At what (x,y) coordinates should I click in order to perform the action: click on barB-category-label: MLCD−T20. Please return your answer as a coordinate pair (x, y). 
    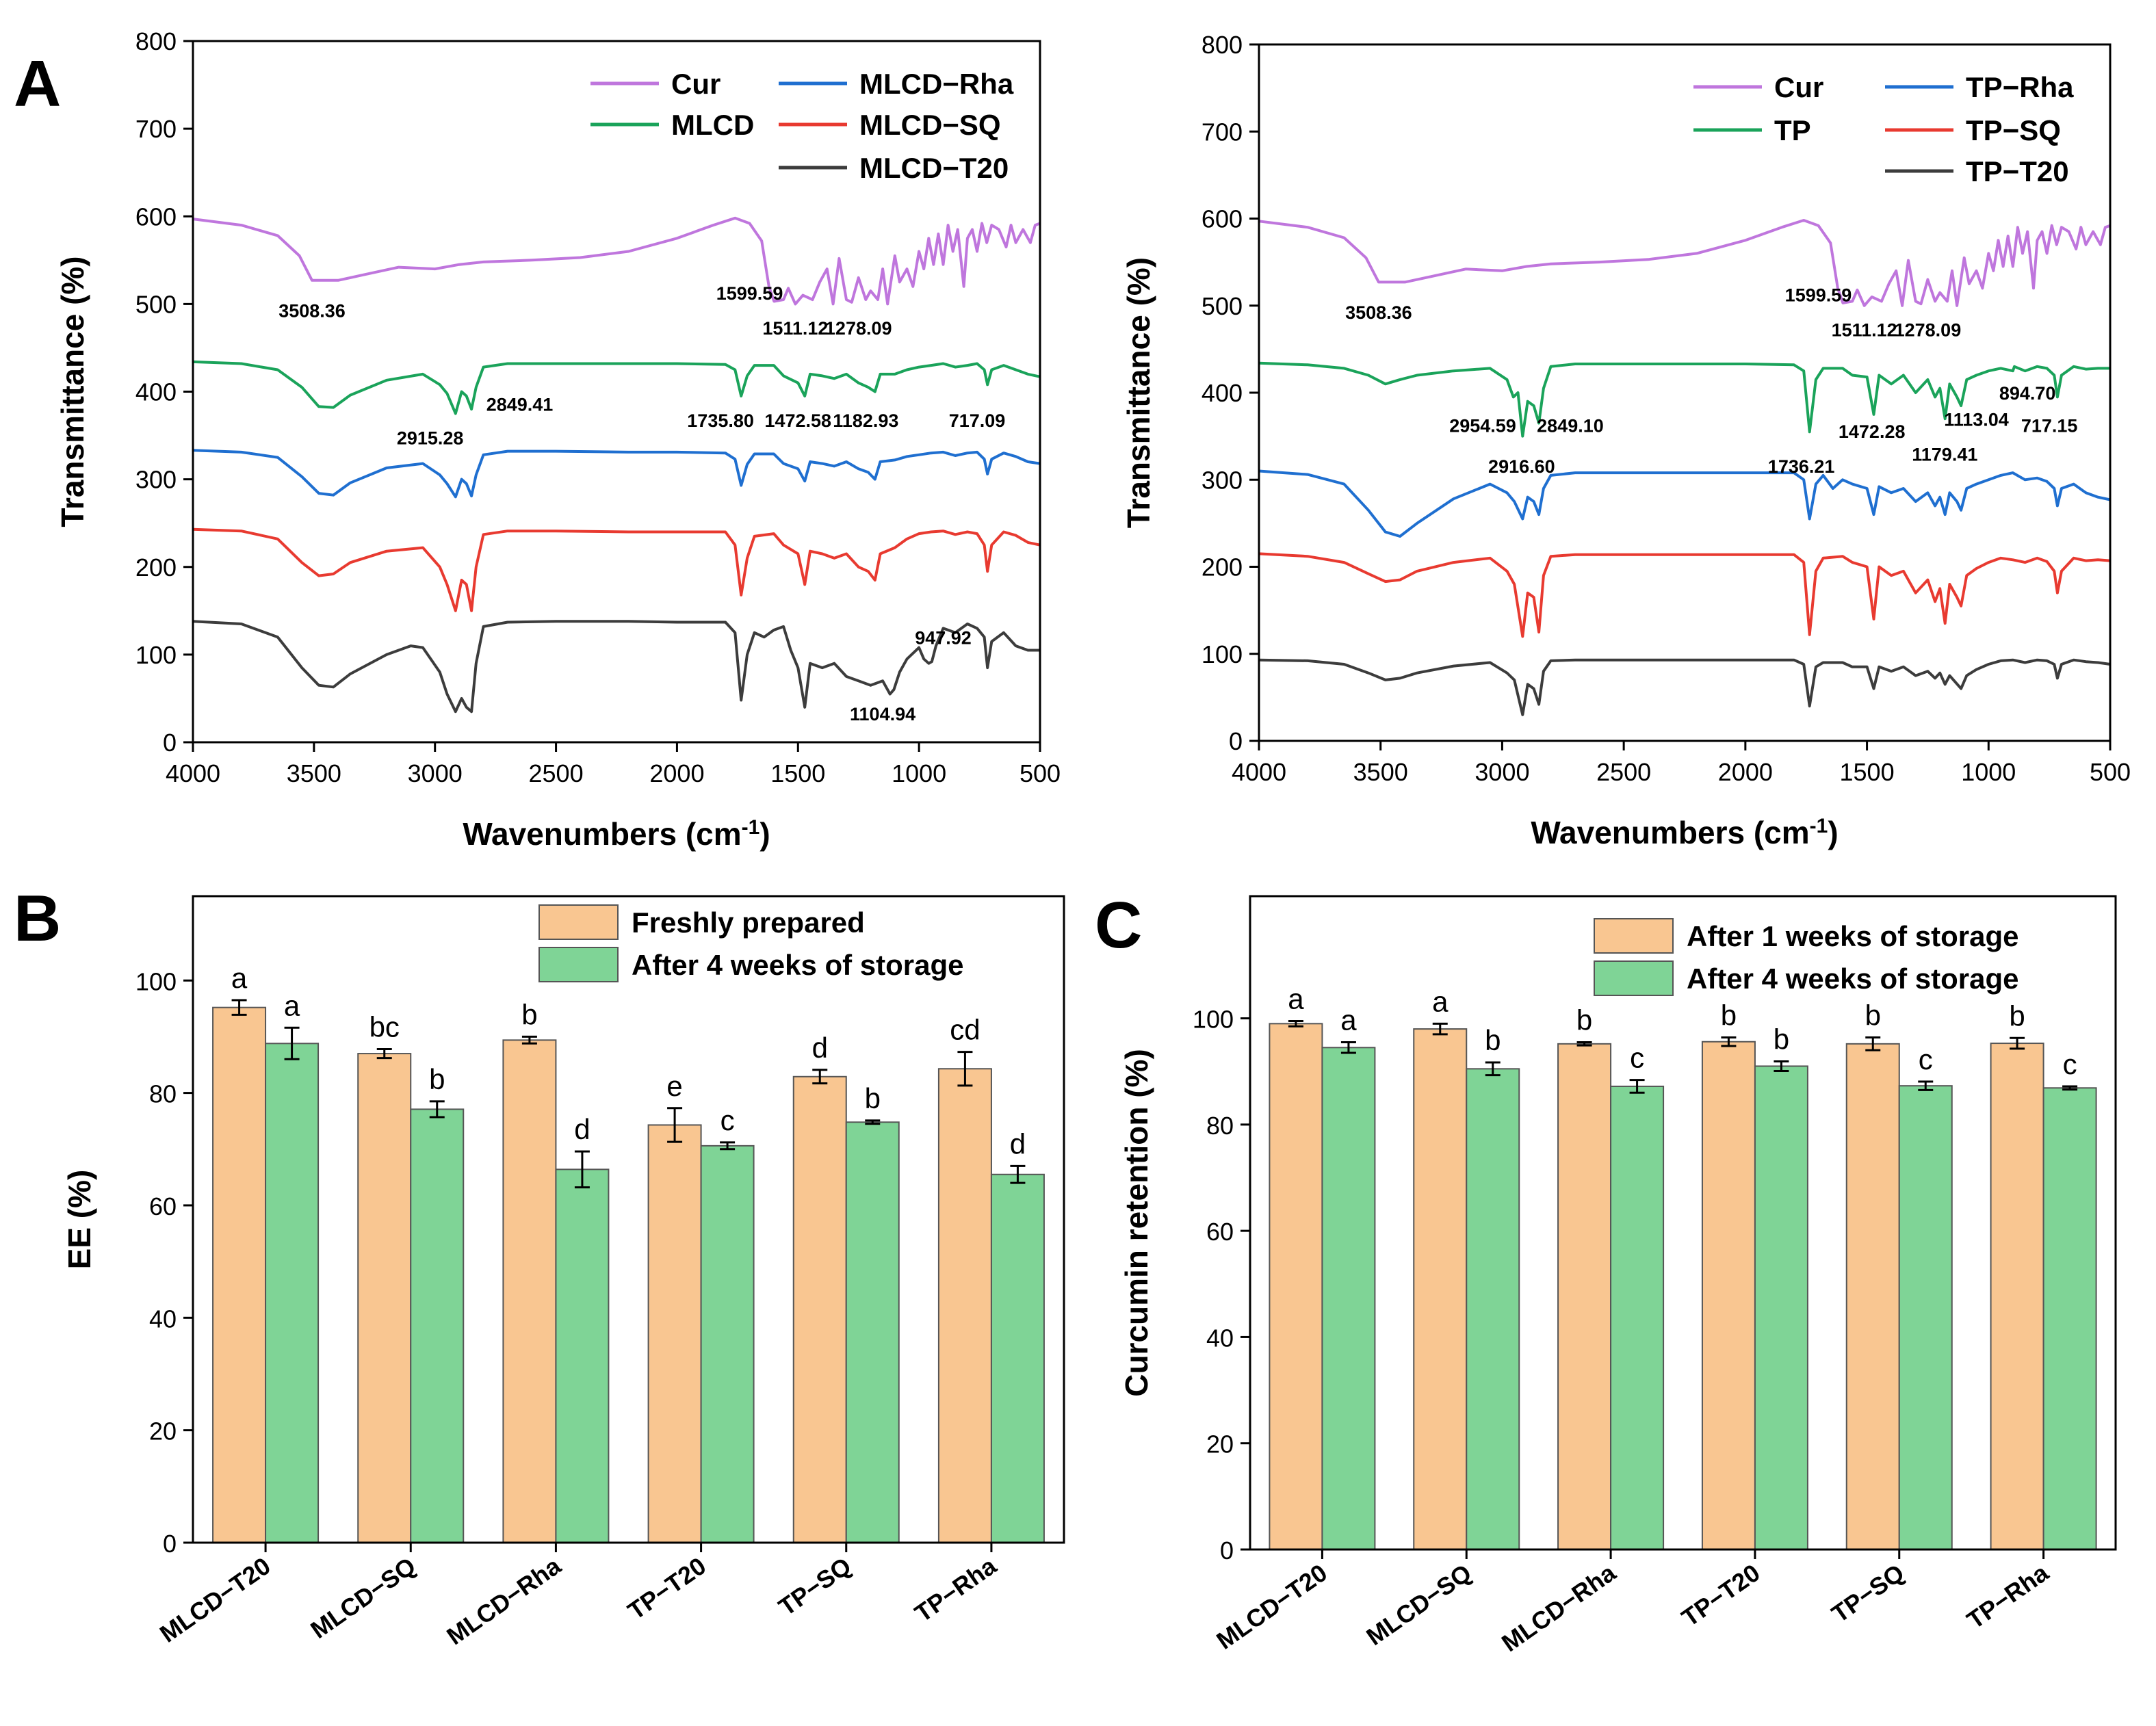
    Looking at the image, I should click on (215, 1600).